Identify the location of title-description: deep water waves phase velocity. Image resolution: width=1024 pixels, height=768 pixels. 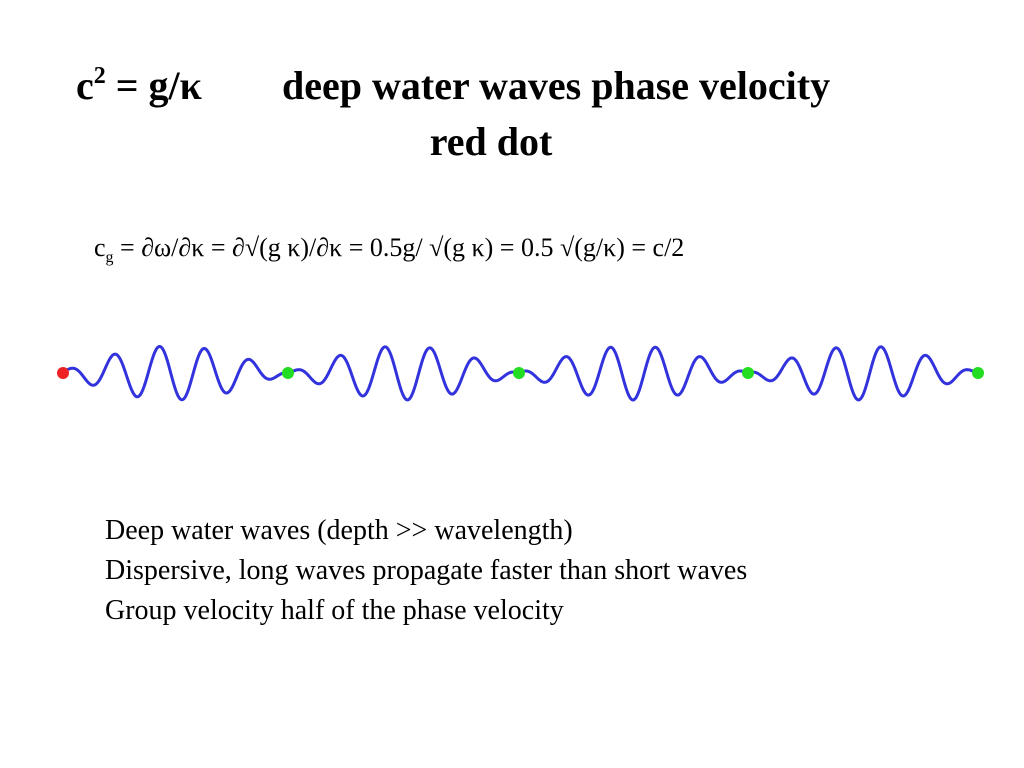
(556, 85).